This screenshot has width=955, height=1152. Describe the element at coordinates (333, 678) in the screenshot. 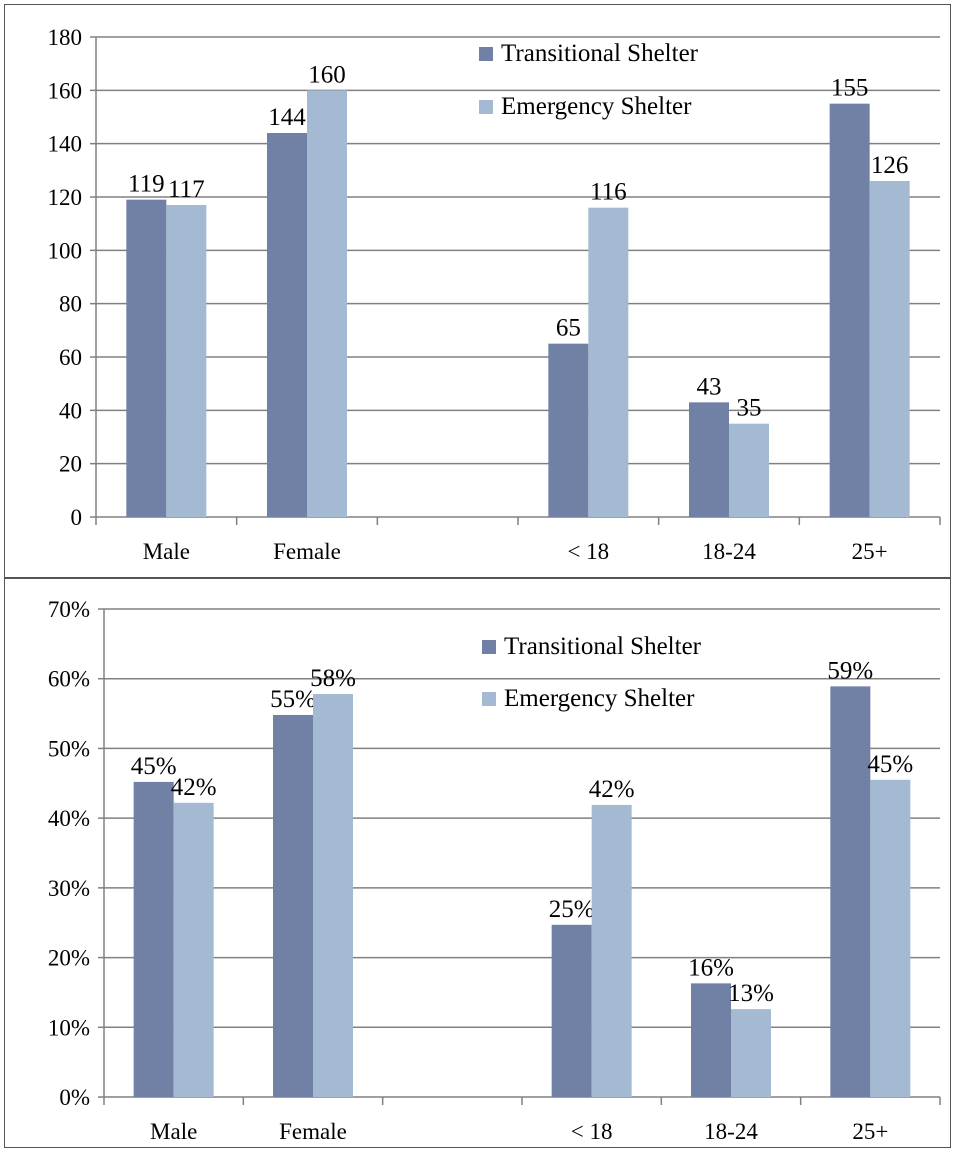

I see `data-label: 58%` at that location.